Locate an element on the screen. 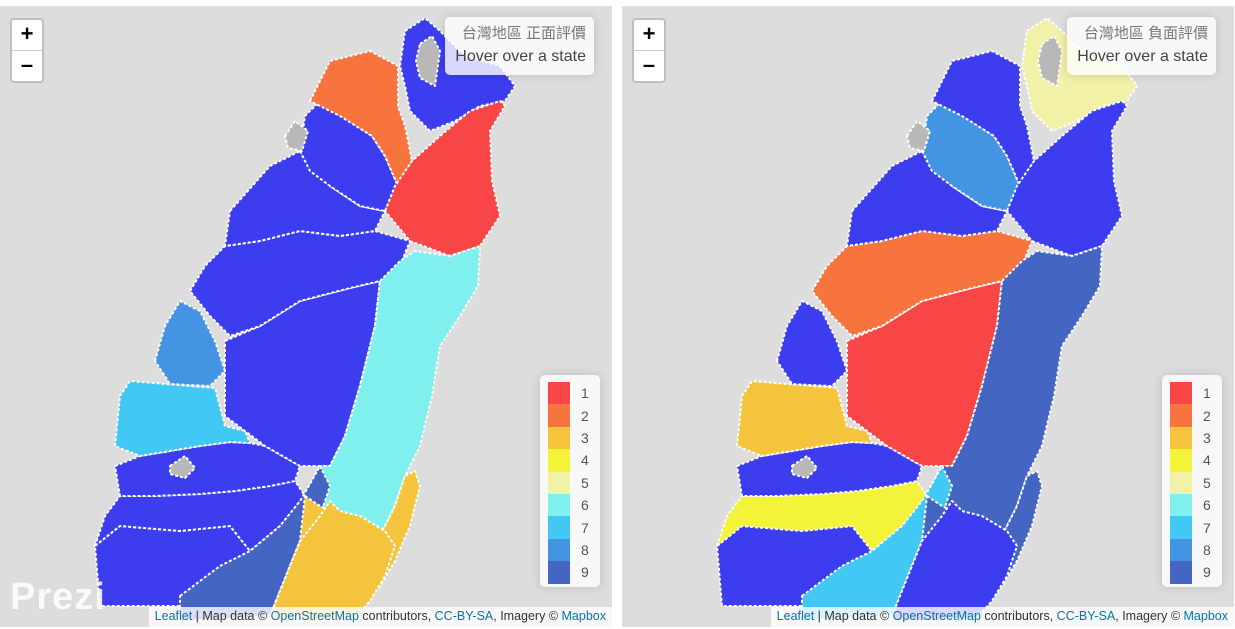 The image size is (1235, 629). legend-item: 6 is located at coordinates (570, 505).